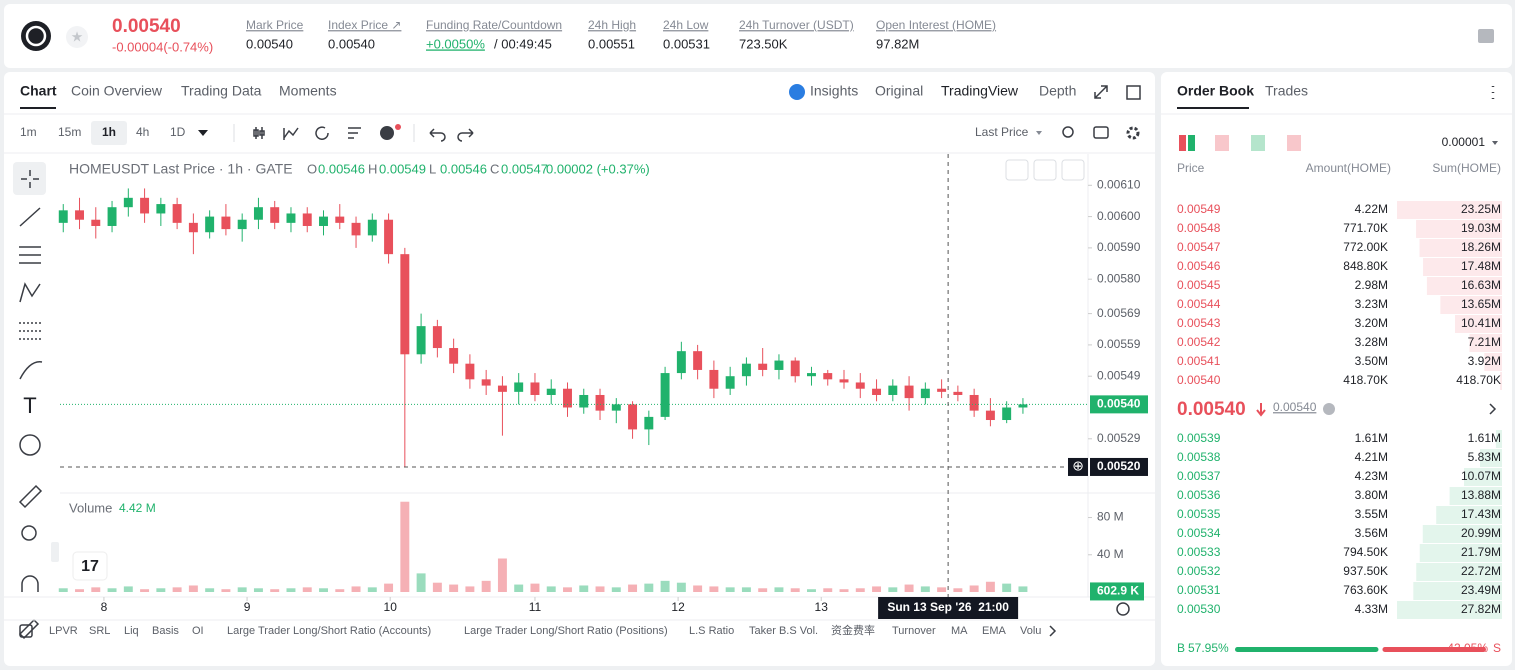 The height and width of the screenshot is (670, 1515). I want to click on indicator-tab: Taker B.S Vol., so click(783, 631).